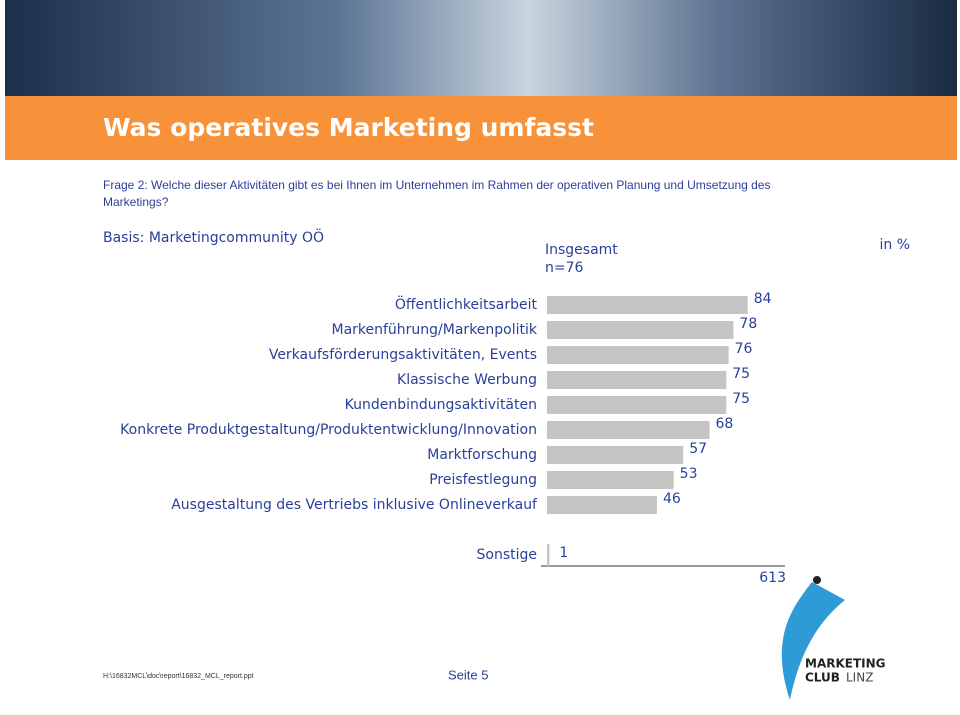 The image size is (960, 715). I want to click on value-label: 78, so click(748, 324).